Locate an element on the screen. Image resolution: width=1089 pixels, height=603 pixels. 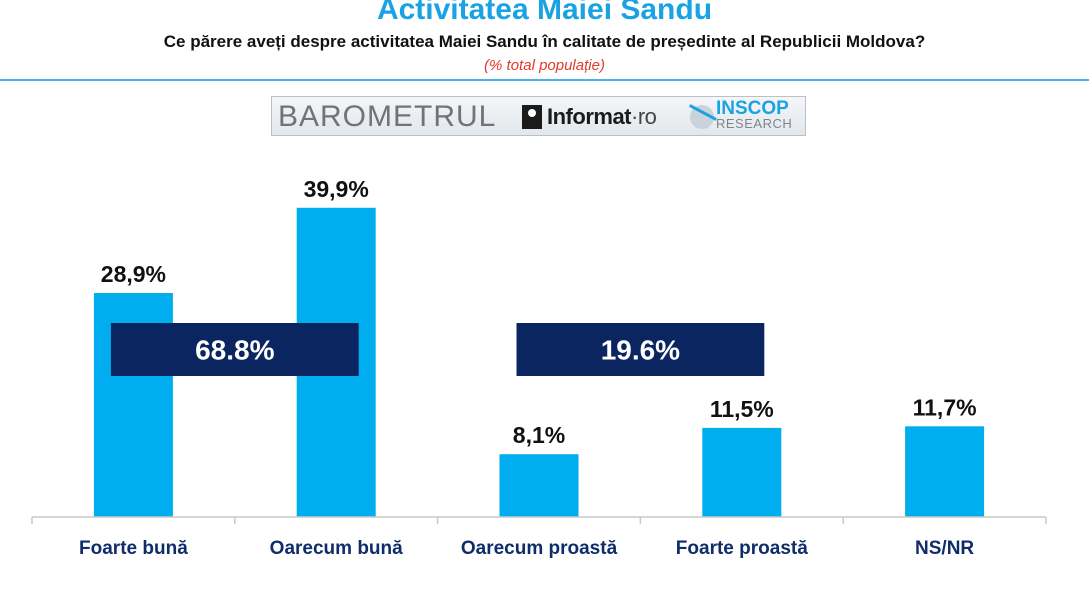
bar-value-label-2: 39,9% is located at coordinates (336, 189).